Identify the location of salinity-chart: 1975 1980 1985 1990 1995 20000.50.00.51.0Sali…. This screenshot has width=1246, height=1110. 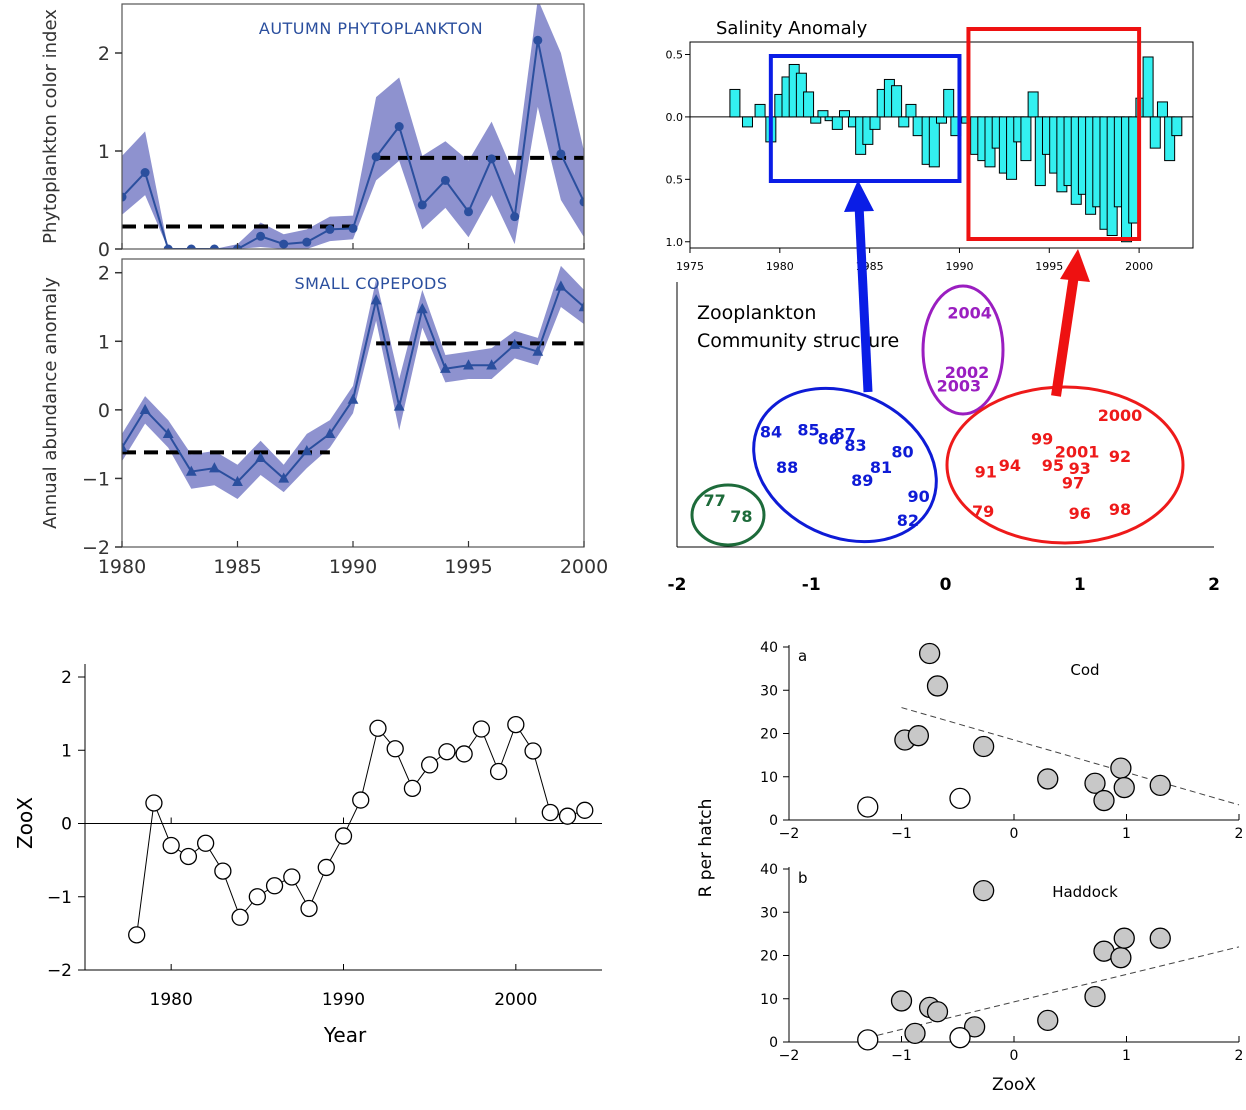
(930, 145).